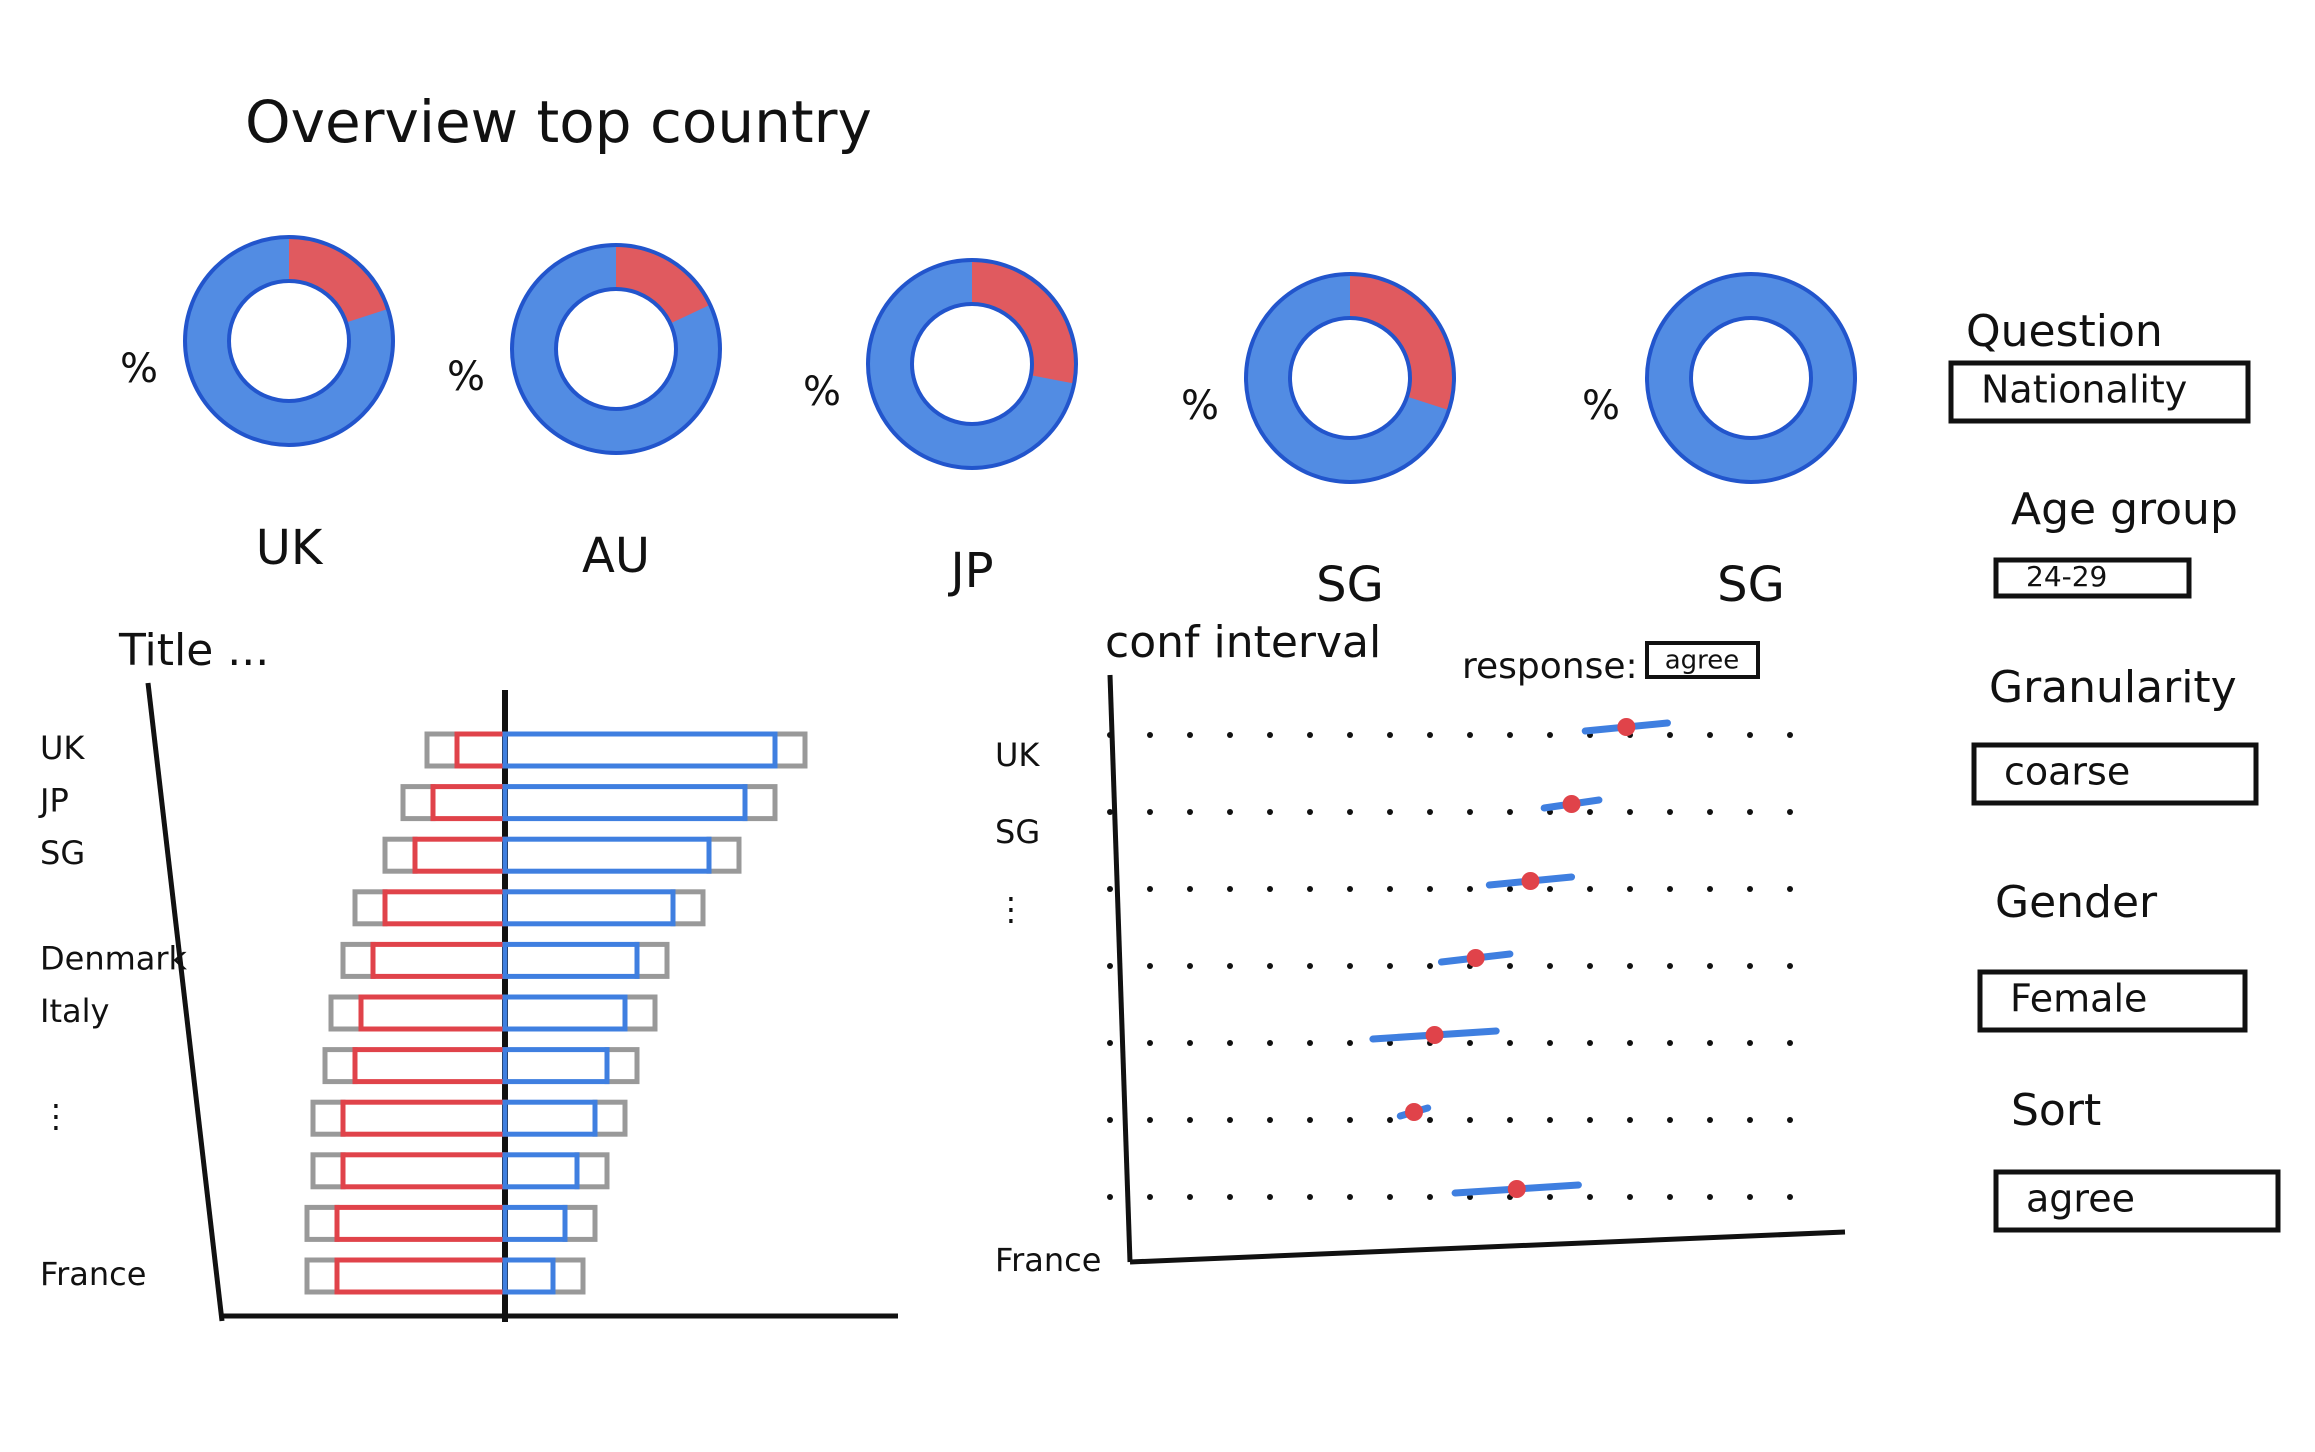 Image resolution: width=2315 pixels, height=1452 pixels. I want to click on axis-line, so click(1487, 1247).